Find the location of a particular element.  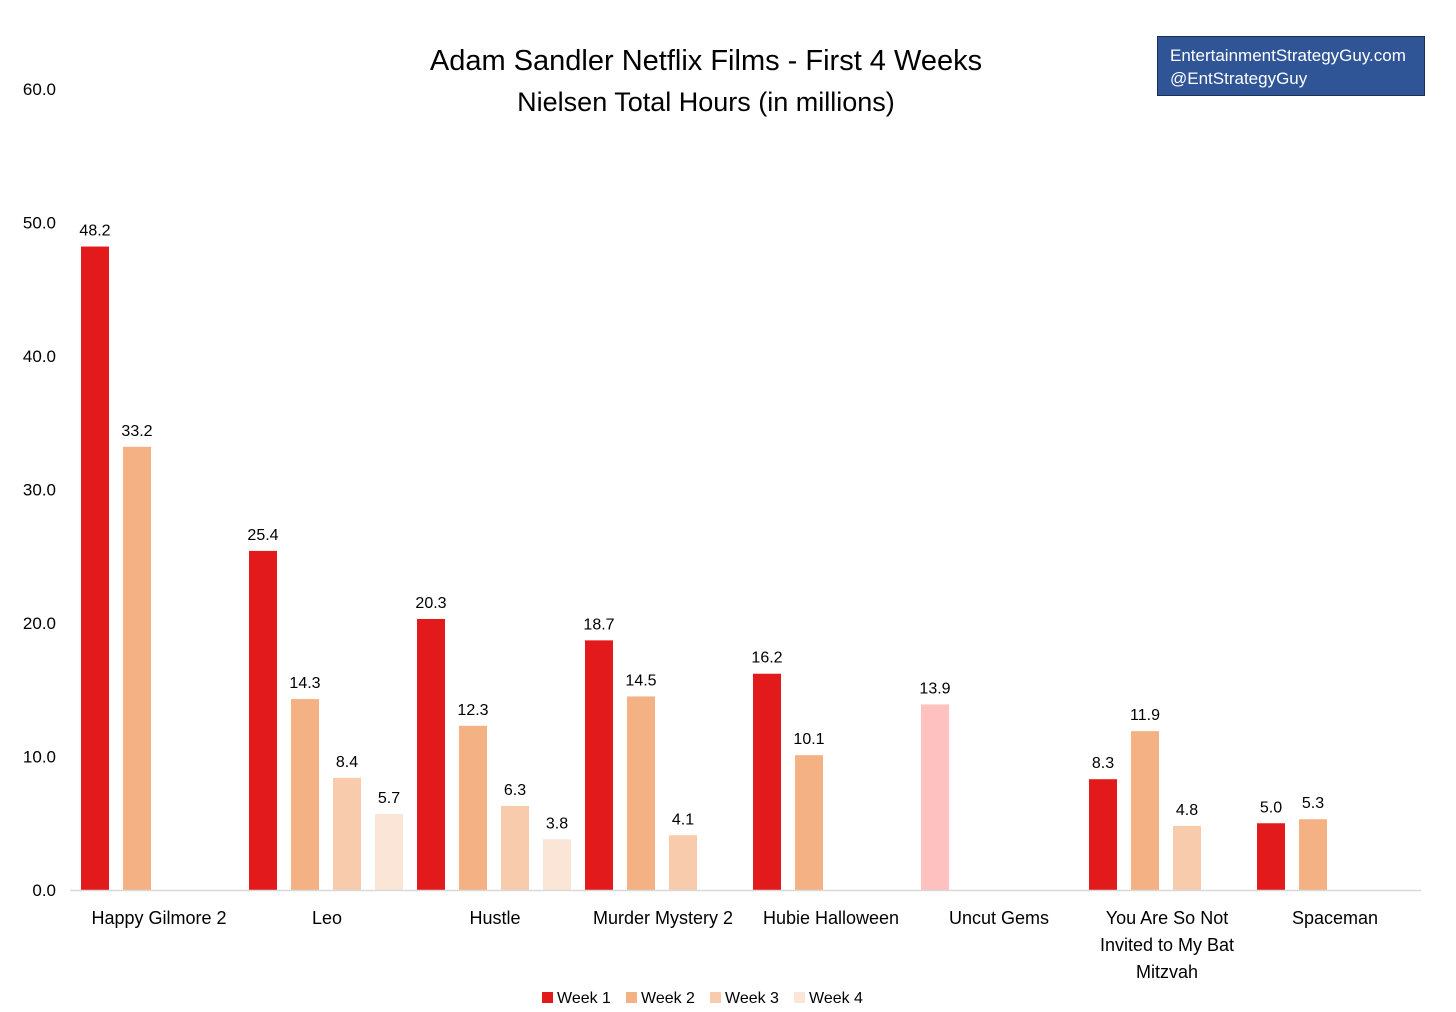

chart-subtitle: Nielsen Total Hours (in millions) is located at coordinates (706, 102).